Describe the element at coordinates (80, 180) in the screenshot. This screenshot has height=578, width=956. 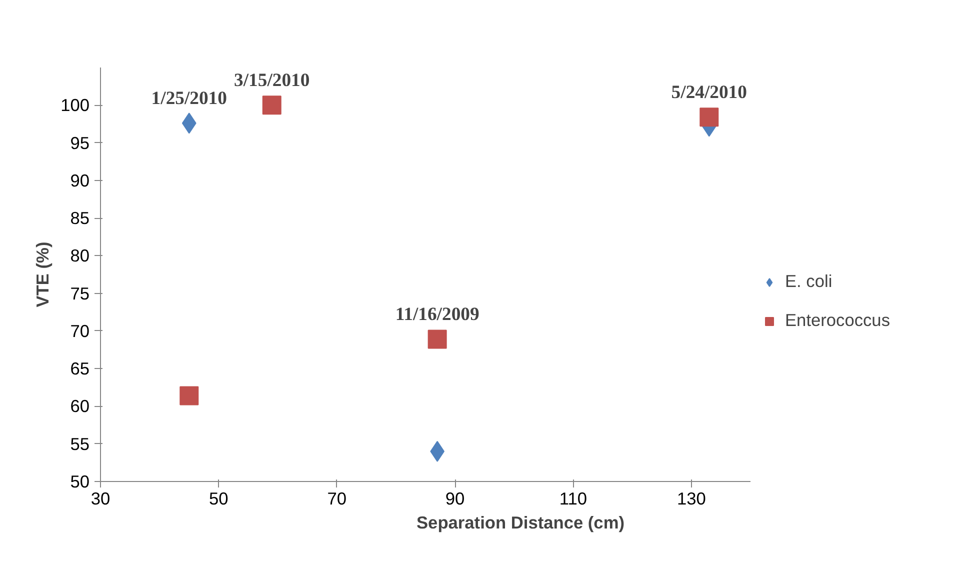
I see `y-tick-label: 90` at that location.